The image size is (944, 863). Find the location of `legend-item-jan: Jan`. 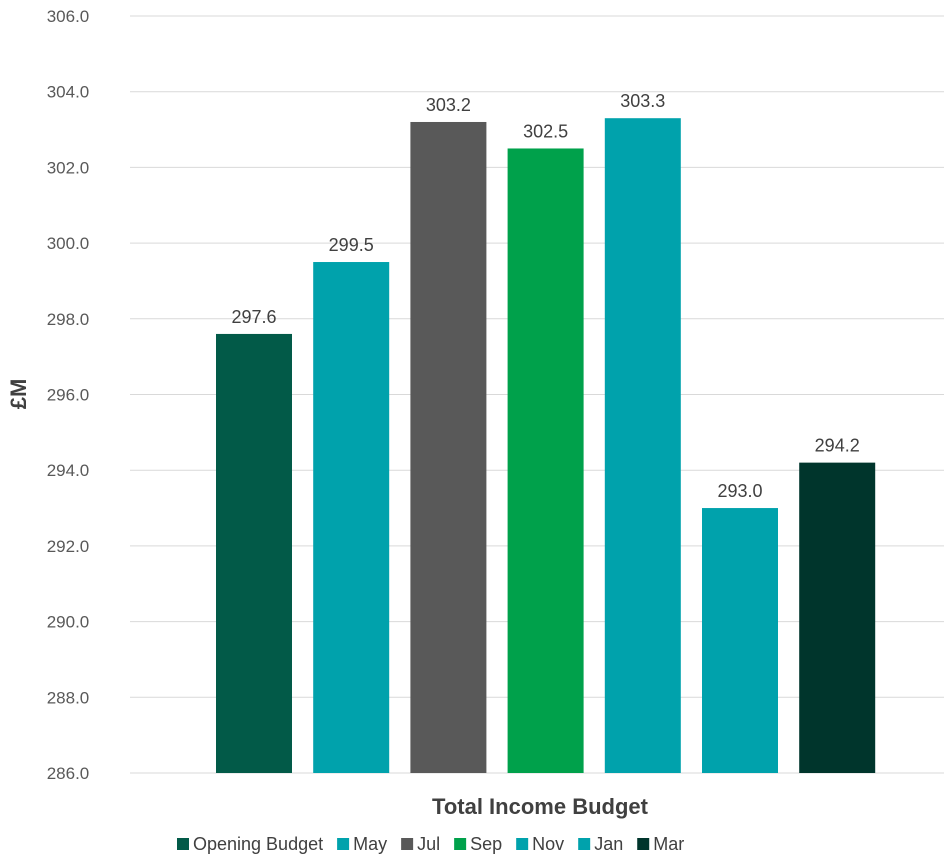

legend-item-jan: Jan is located at coordinates (600, 844).